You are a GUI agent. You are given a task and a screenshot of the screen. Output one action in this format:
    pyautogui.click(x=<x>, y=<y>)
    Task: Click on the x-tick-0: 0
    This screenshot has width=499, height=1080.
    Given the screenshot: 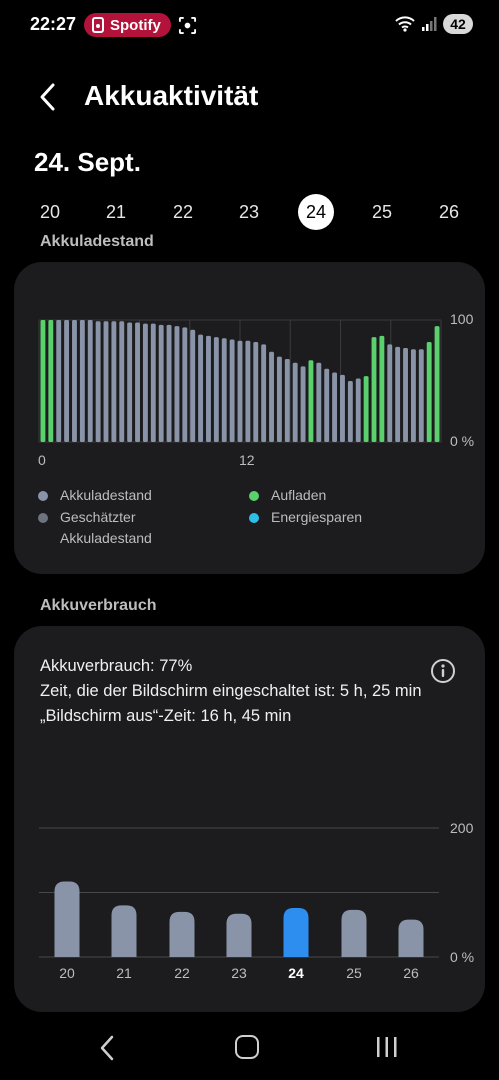 What is the action you would take?
    pyautogui.click(x=42, y=460)
    